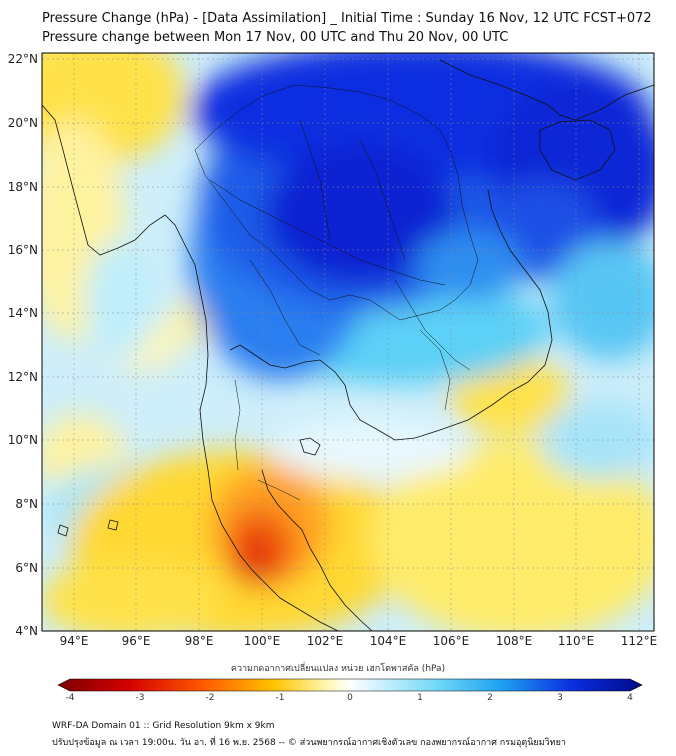 The height and width of the screenshot is (756, 676). What do you see at coordinates (350, 685) in the screenshot?
I see `colorbar-bar` at bounding box center [350, 685].